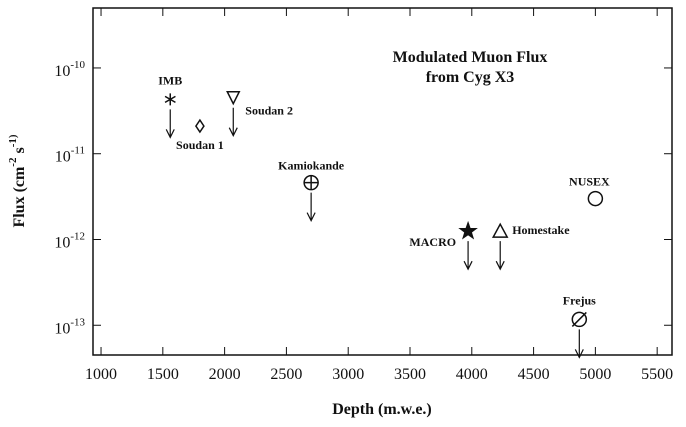 The width and height of the screenshot is (686, 427). What do you see at coordinates (432, 242) in the screenshot?
I see `point-label: MACRO` at bounding box center [432, 242].